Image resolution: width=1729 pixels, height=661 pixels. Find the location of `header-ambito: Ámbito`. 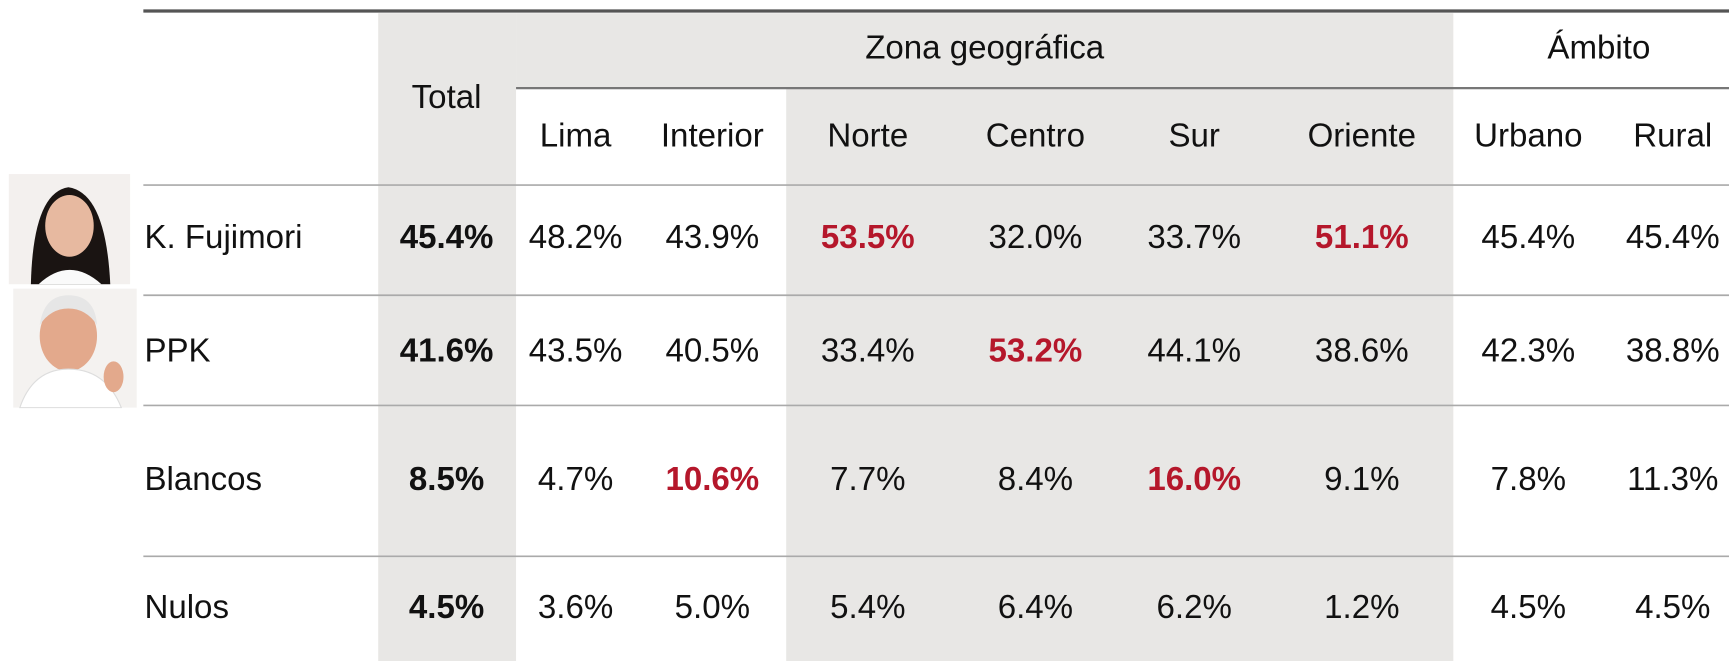

header-ambito: Ámbito is located at coordinates (1598, 47).